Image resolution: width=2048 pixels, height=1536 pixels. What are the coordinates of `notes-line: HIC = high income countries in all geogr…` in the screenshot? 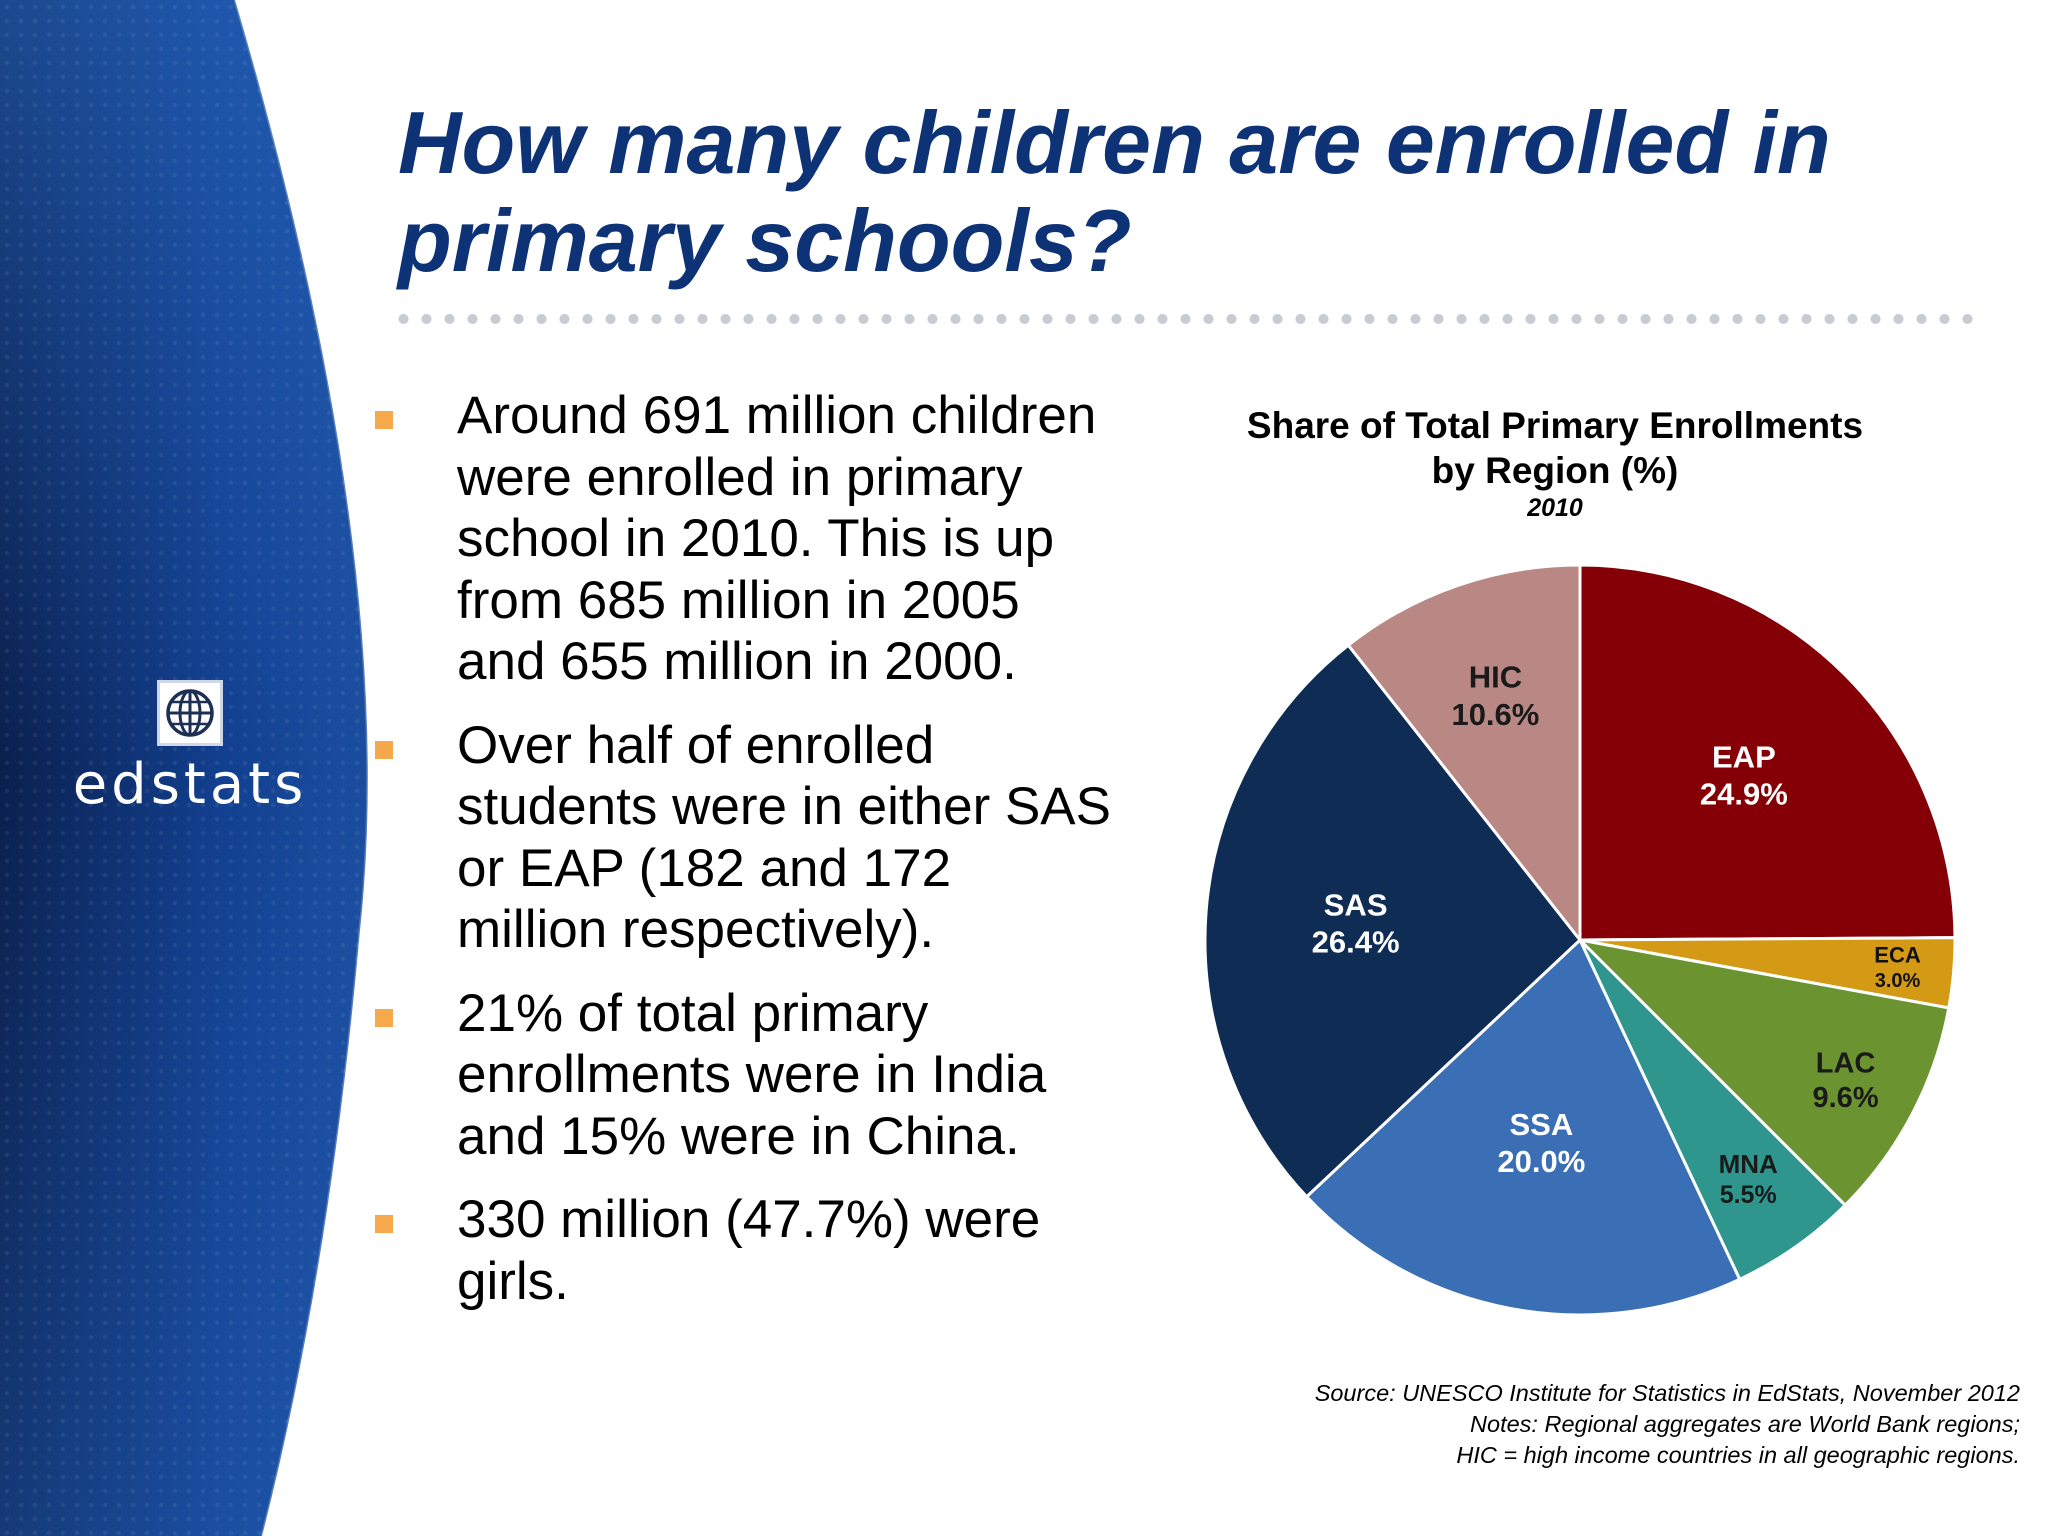 It's located at (1738, 1455).